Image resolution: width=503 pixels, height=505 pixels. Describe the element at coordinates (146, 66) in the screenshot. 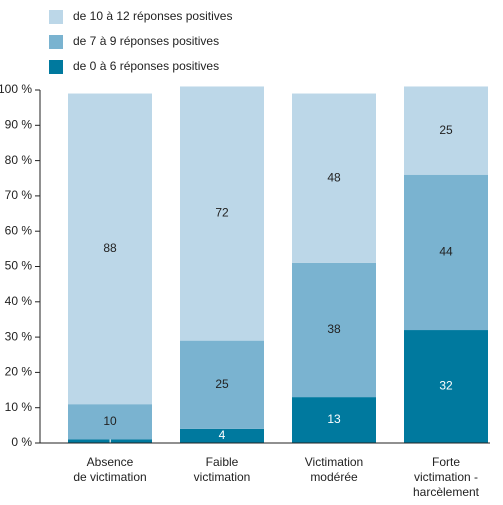

I see `legend-label: de 0 à 6 réponses positives` at that location.